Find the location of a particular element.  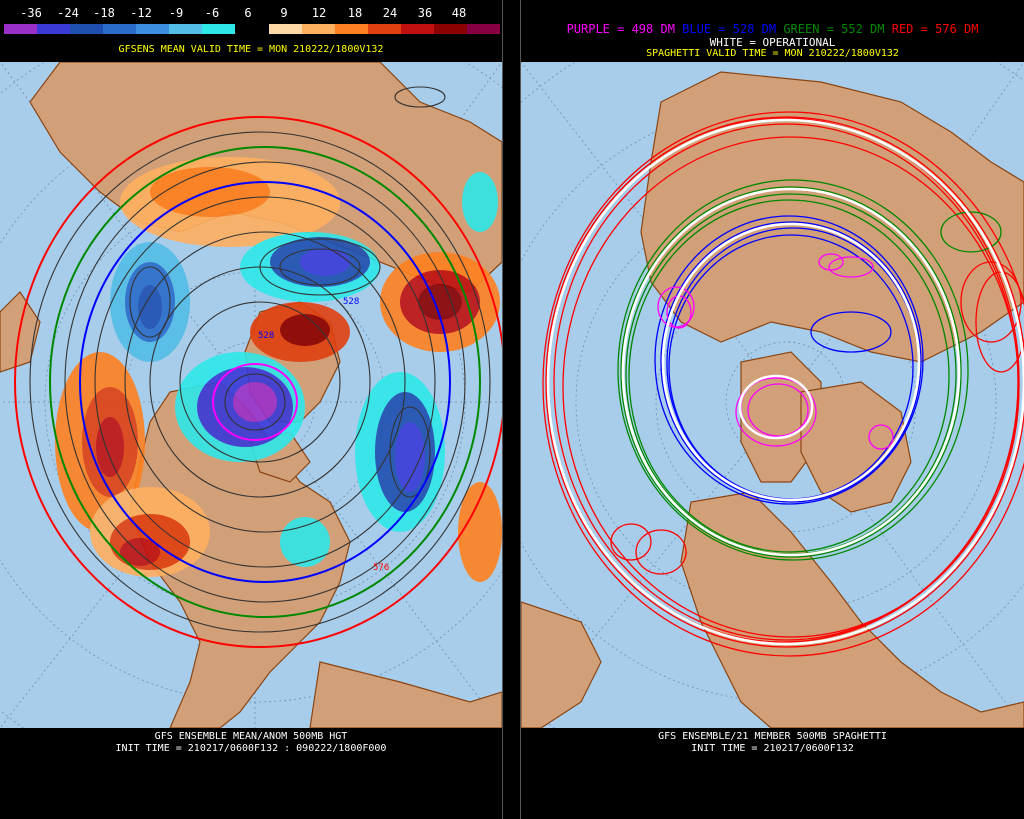

south-america-land is located at coordinates (405, 694).